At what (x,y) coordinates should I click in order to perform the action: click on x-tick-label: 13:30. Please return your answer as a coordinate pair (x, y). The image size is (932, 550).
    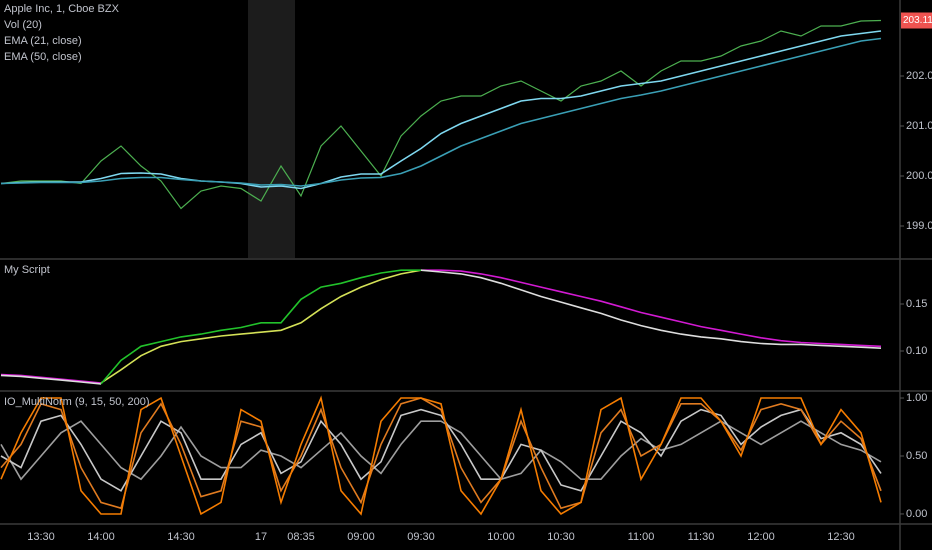
    Looking at the image, I should click on (41, 537).